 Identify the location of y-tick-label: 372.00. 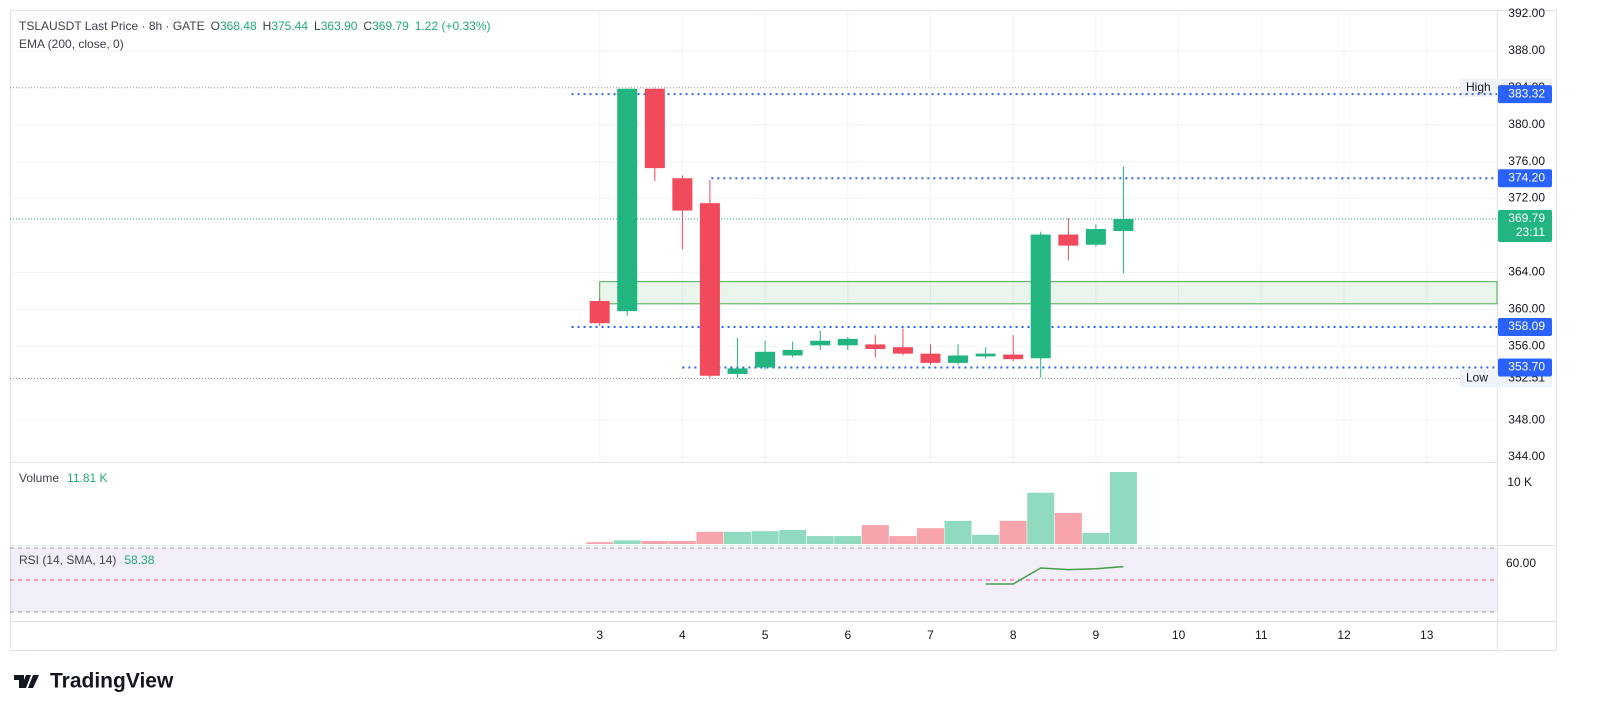
(1526, 198).